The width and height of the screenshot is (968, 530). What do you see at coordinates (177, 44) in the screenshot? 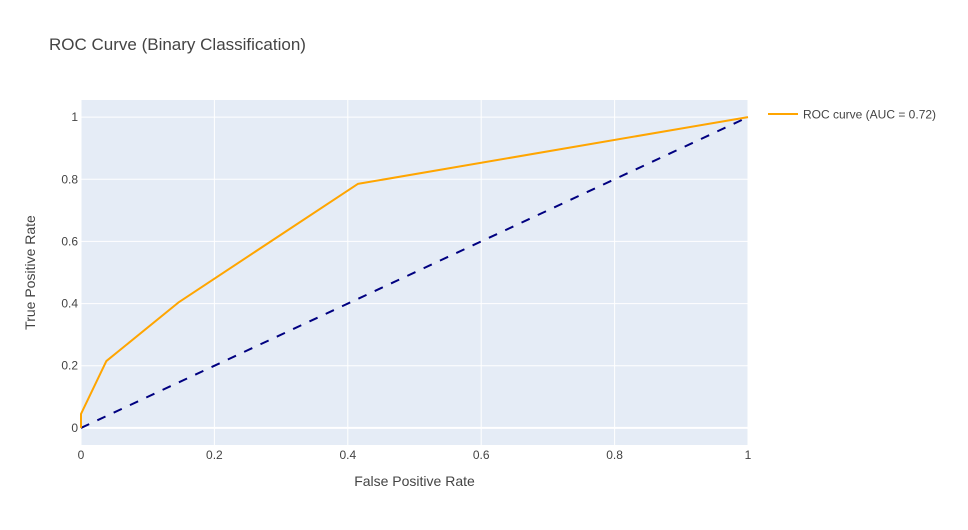
I see `chart-title: ROC Curve (Binary Classification)` at bounding box center [177, 44].